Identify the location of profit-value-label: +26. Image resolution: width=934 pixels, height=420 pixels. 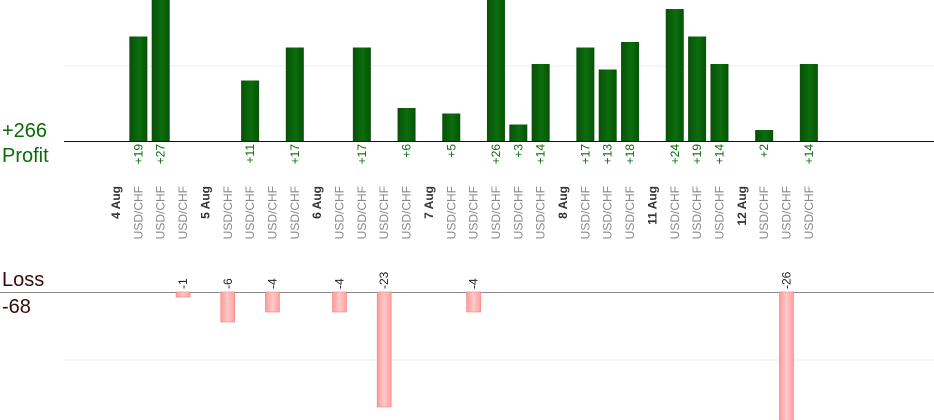
(496, 154).